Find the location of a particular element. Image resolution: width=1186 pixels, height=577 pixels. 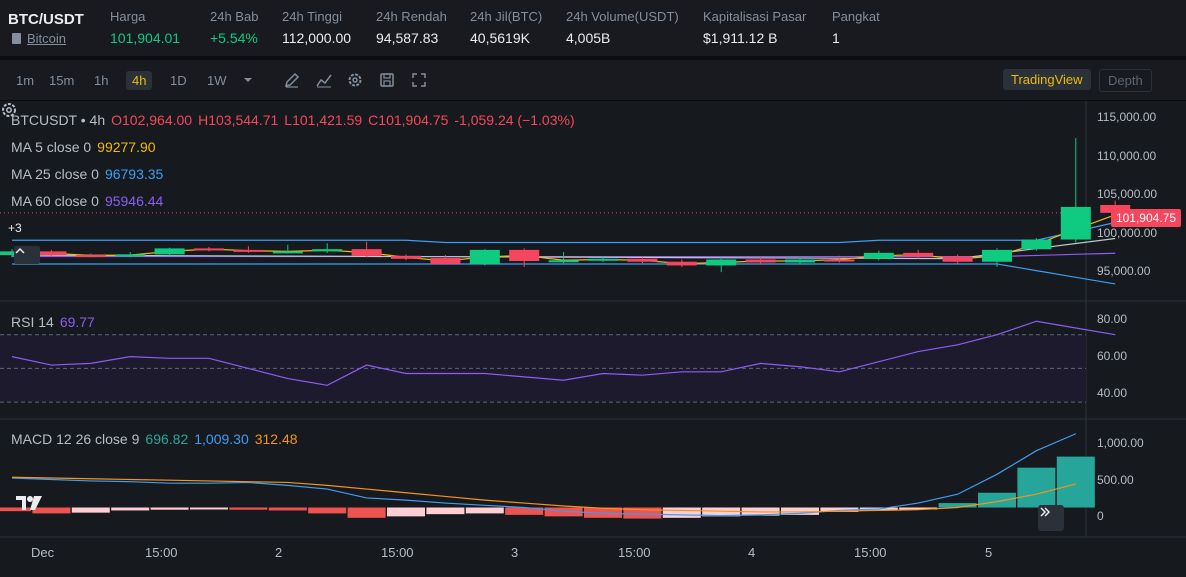

timeframe-1w: 1W is located at coordinates (217, 80).